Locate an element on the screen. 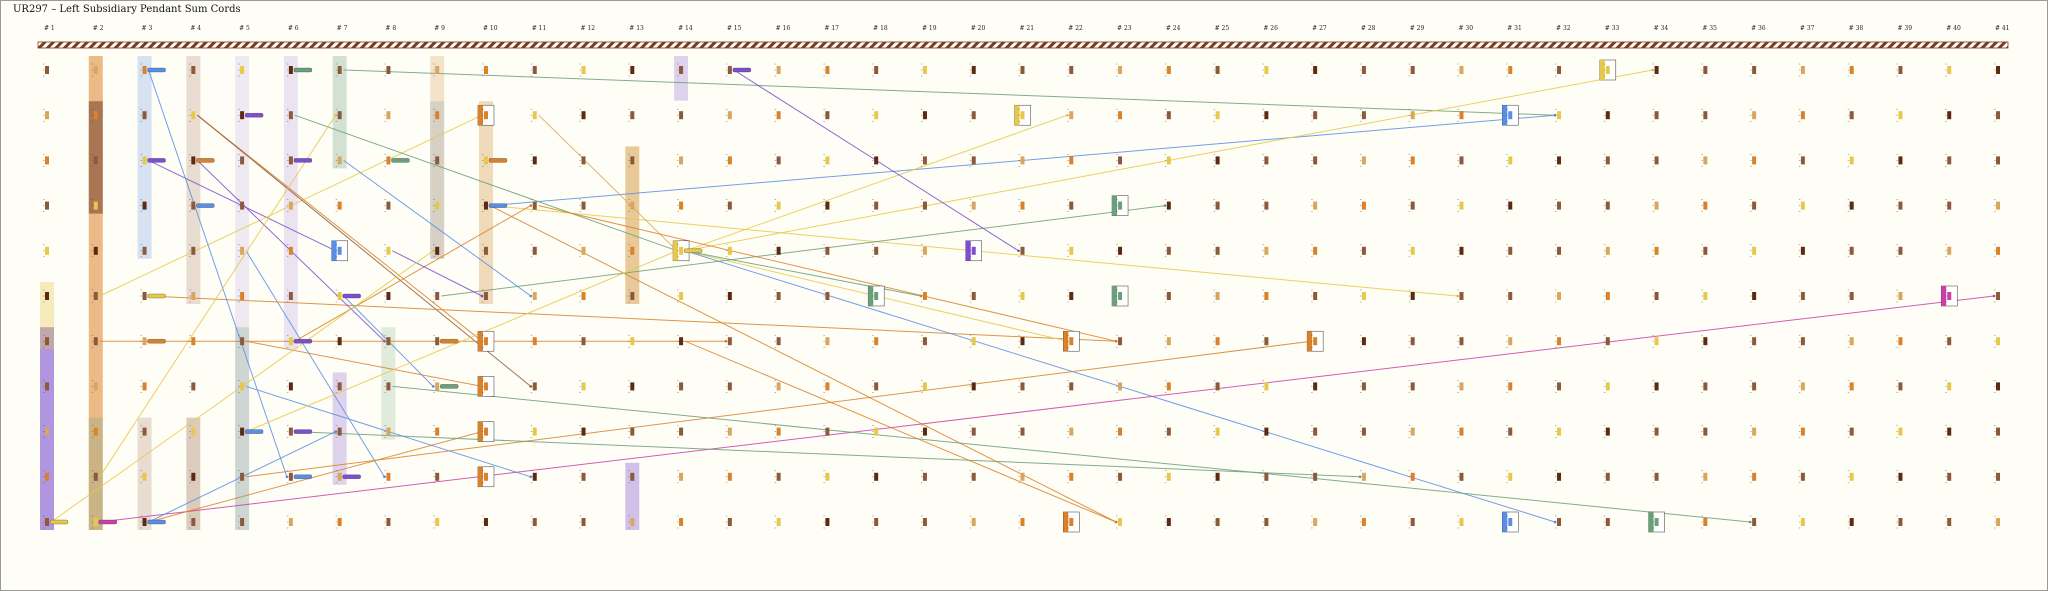  column-label: # 33 is located at coordinates (1612, 28).